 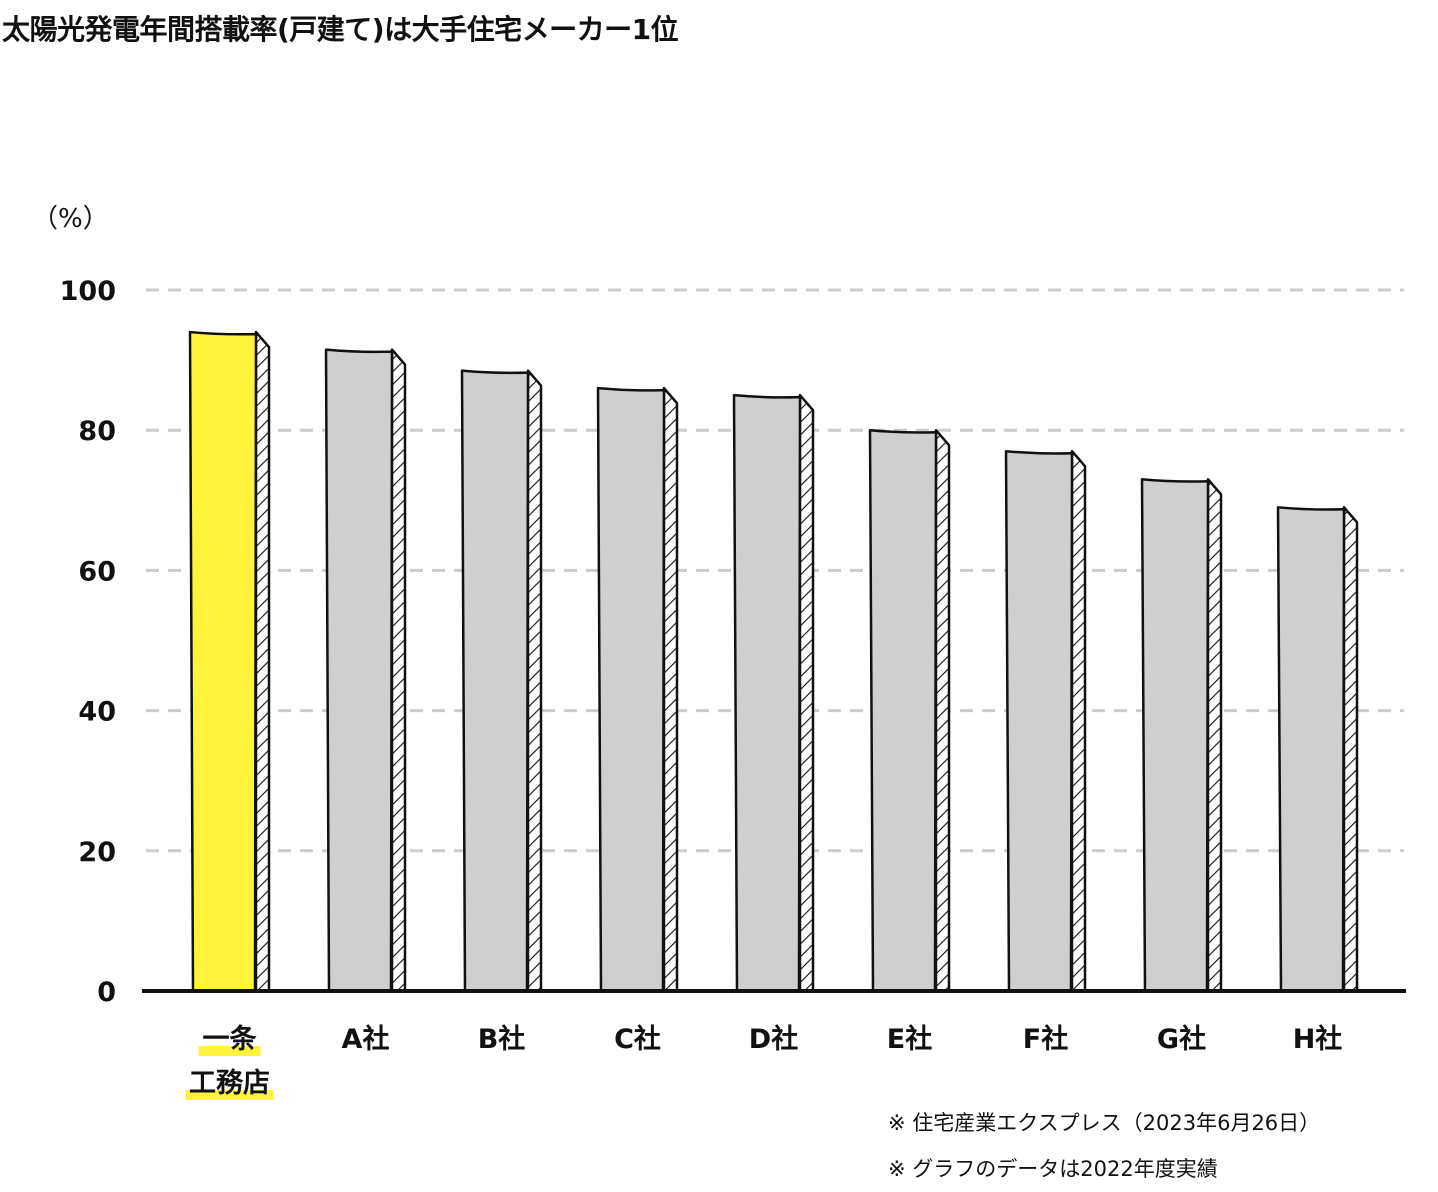 I want to click on y-tick-label: 100, so click(x=88, y=291).